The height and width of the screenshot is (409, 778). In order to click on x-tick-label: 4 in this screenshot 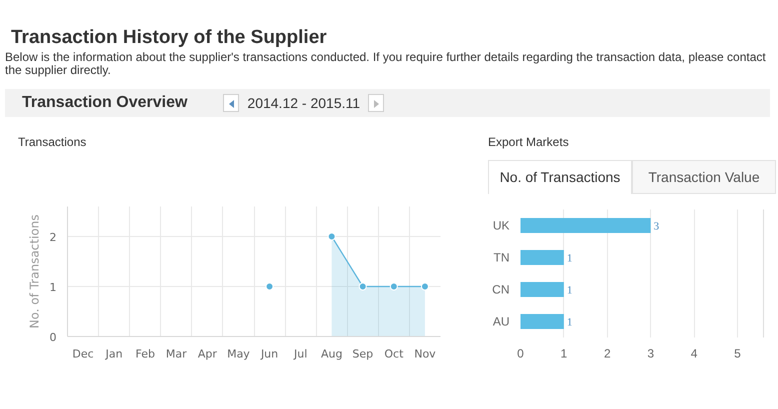, I will do `click(694, 353)`.